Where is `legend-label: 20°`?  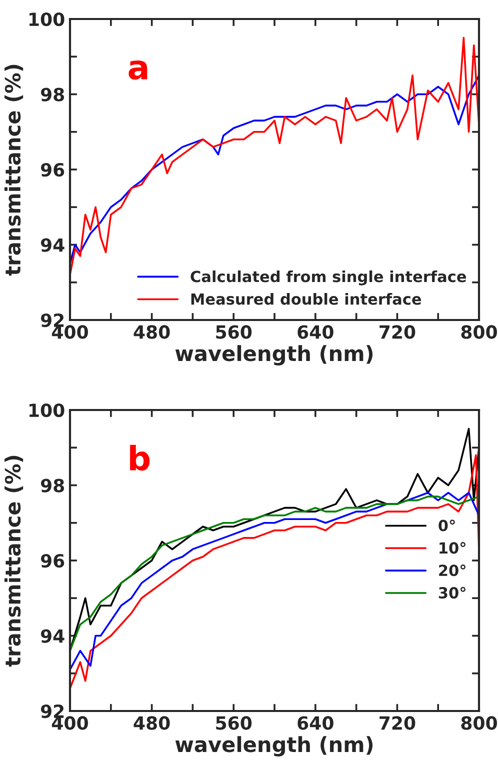
legend-label: 20° is located at coordinates (452, 570).